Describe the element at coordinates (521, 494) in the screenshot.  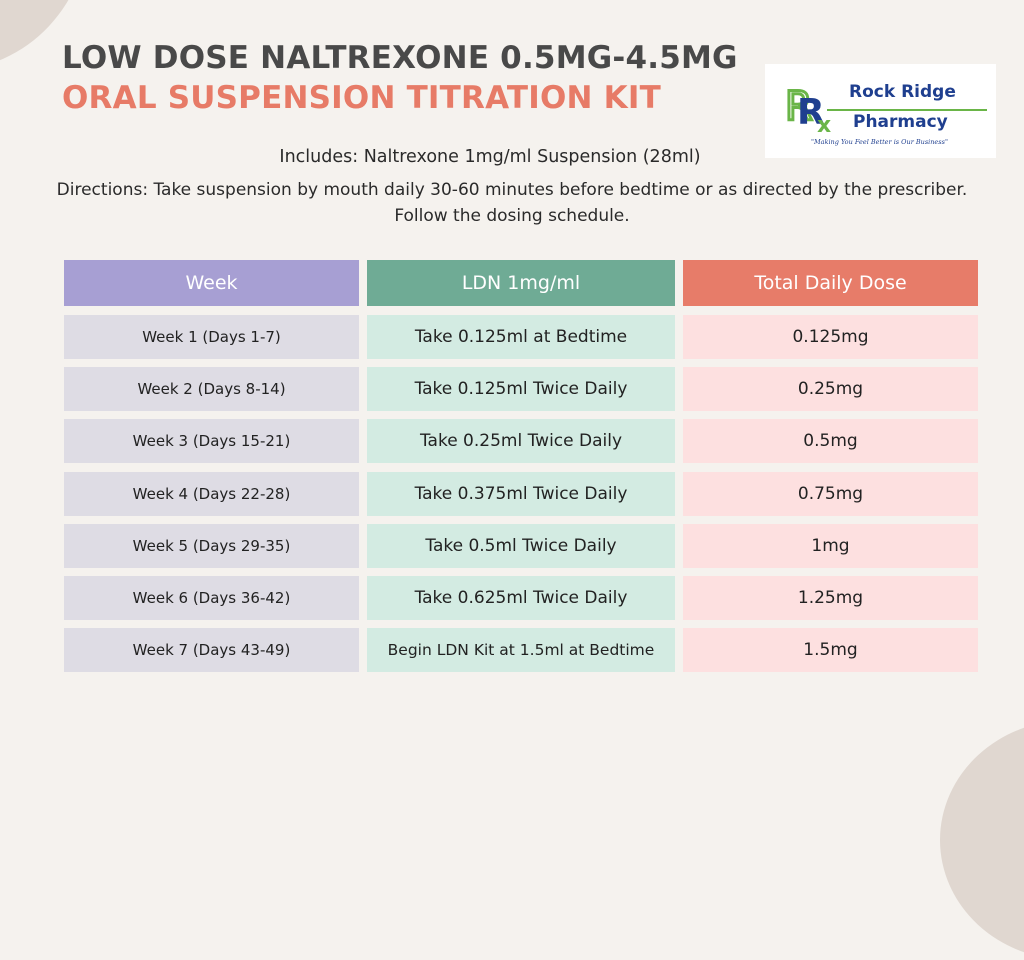
I see `ldn-cell: Take 0.375ml Twice Daily` at that location.